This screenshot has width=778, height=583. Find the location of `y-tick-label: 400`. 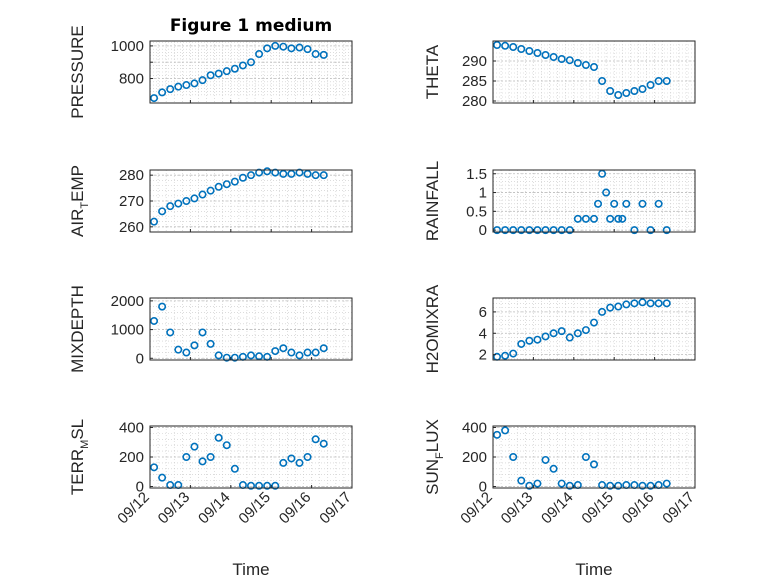

y-tick-label: 400 is located at coordinates (131, 427).